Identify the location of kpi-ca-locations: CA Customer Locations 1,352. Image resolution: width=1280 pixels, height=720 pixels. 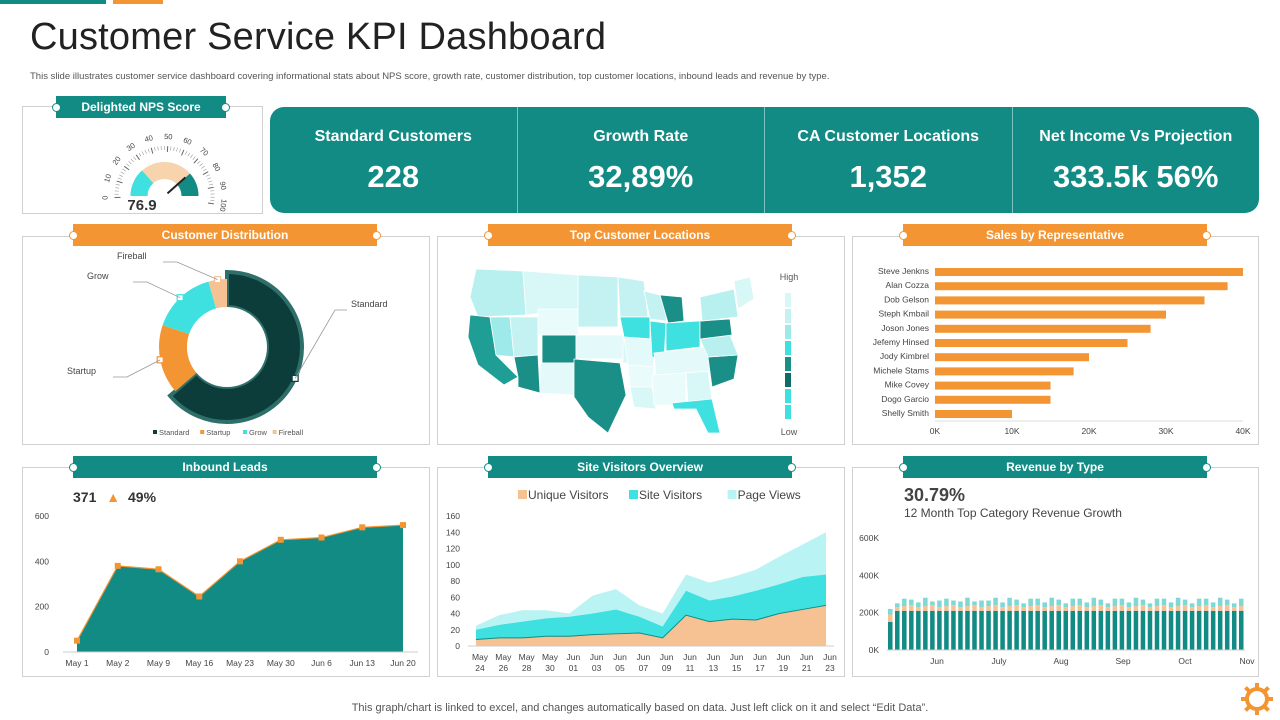
(888, 160).